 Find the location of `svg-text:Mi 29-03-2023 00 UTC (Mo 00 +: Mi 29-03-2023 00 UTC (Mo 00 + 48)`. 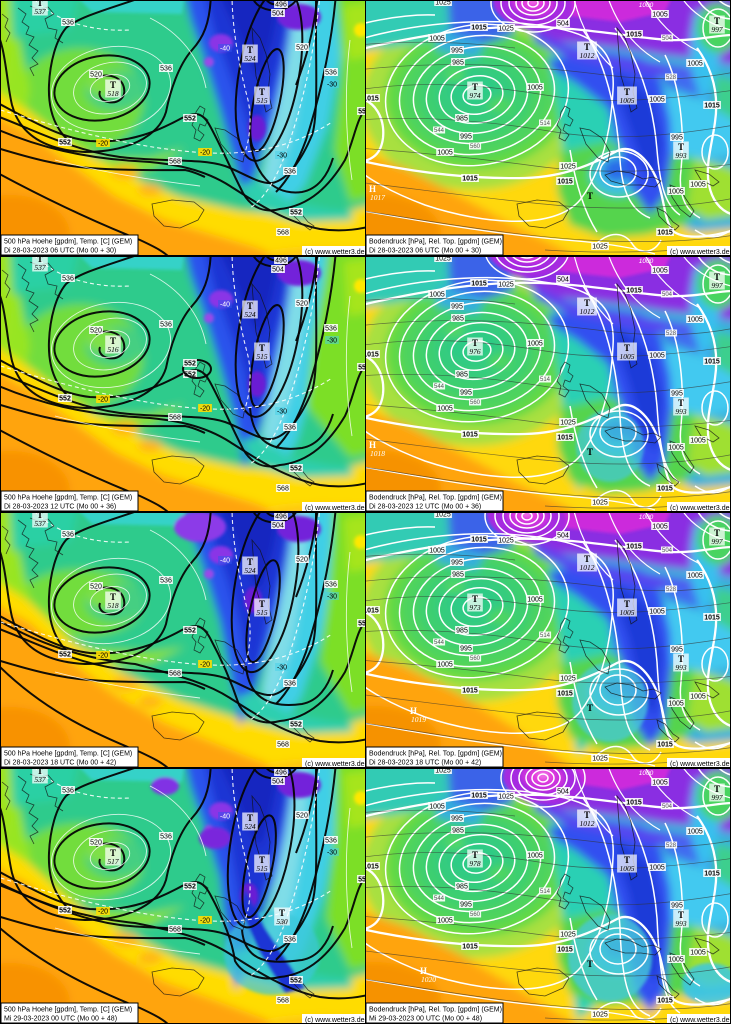

svg-text:Mi 29-03-2023 00 UTC (Mo 00 +: Mi 29-03-2023 00 UTC (Mo 00 + 48) is located at coordinates (60, 1019).